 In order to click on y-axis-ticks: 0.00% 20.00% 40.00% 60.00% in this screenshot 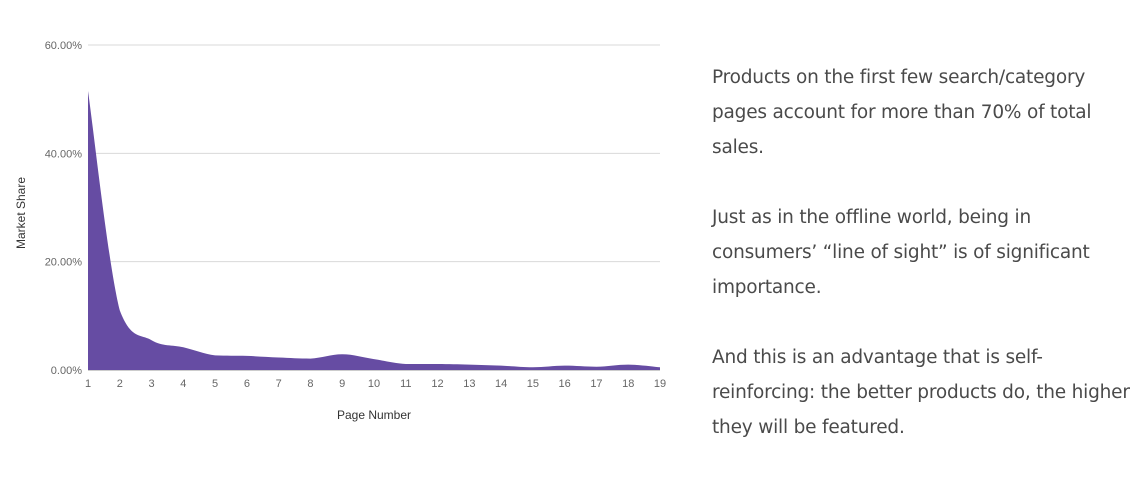, I will do `click(64, 208)`.